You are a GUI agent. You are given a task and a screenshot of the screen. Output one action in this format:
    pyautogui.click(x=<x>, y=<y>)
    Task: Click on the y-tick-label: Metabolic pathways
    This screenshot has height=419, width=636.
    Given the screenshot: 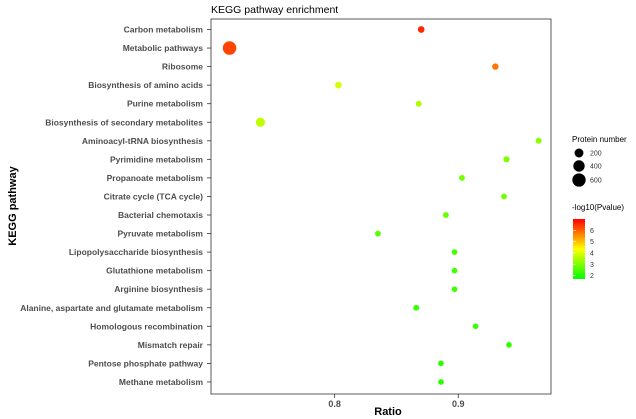 What is the action you would take?
    pyautogui.click(x=163, y=48)
    